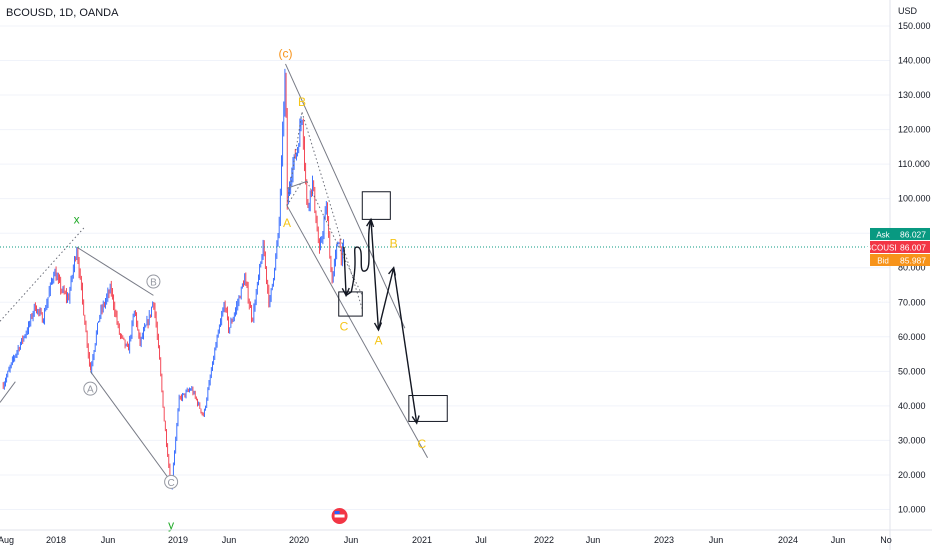 The image size is (932, 555). Describe the element at coordinates (178, 540) in the screenshot. I see `time-tick-label: 2019` at that location.